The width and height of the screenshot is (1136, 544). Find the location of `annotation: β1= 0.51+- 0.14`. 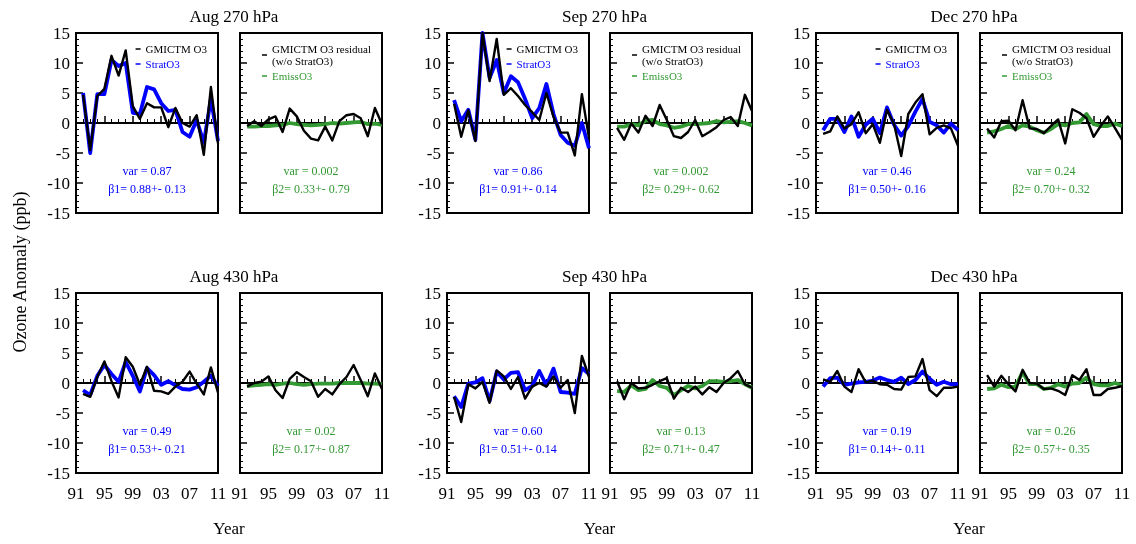

annotation: β1= 0.51+- 0.14 is located at coordinates (518, 448).